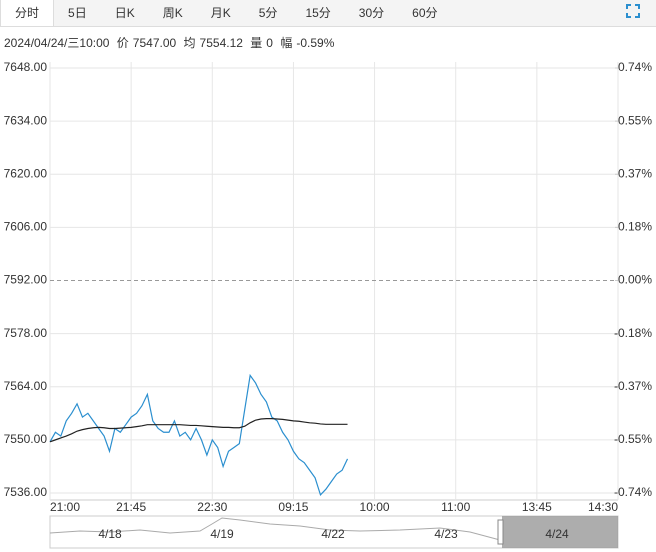  I want to click on y-tick-label: 7620.00, so click(26, 173).